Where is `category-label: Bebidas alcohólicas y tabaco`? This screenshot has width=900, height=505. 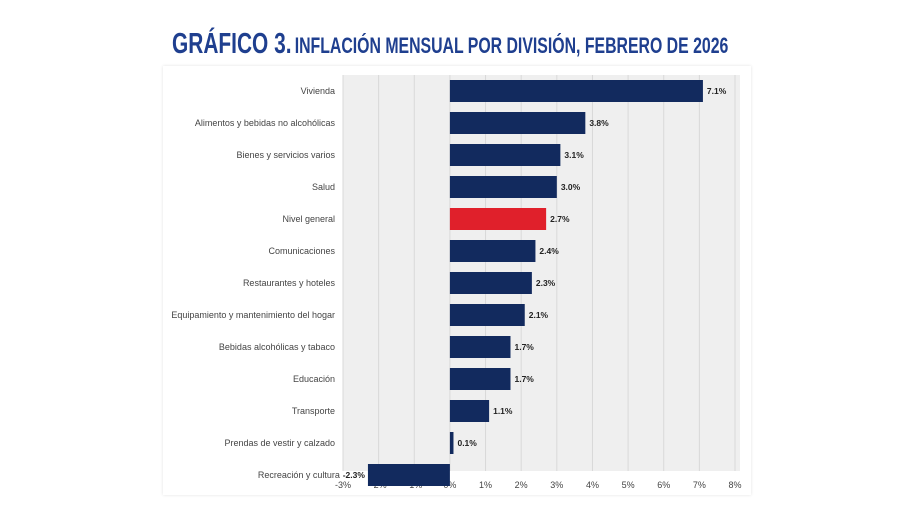
category-label: Bebidas alcohólicas y tabaco is located at coordinates (277, 347).